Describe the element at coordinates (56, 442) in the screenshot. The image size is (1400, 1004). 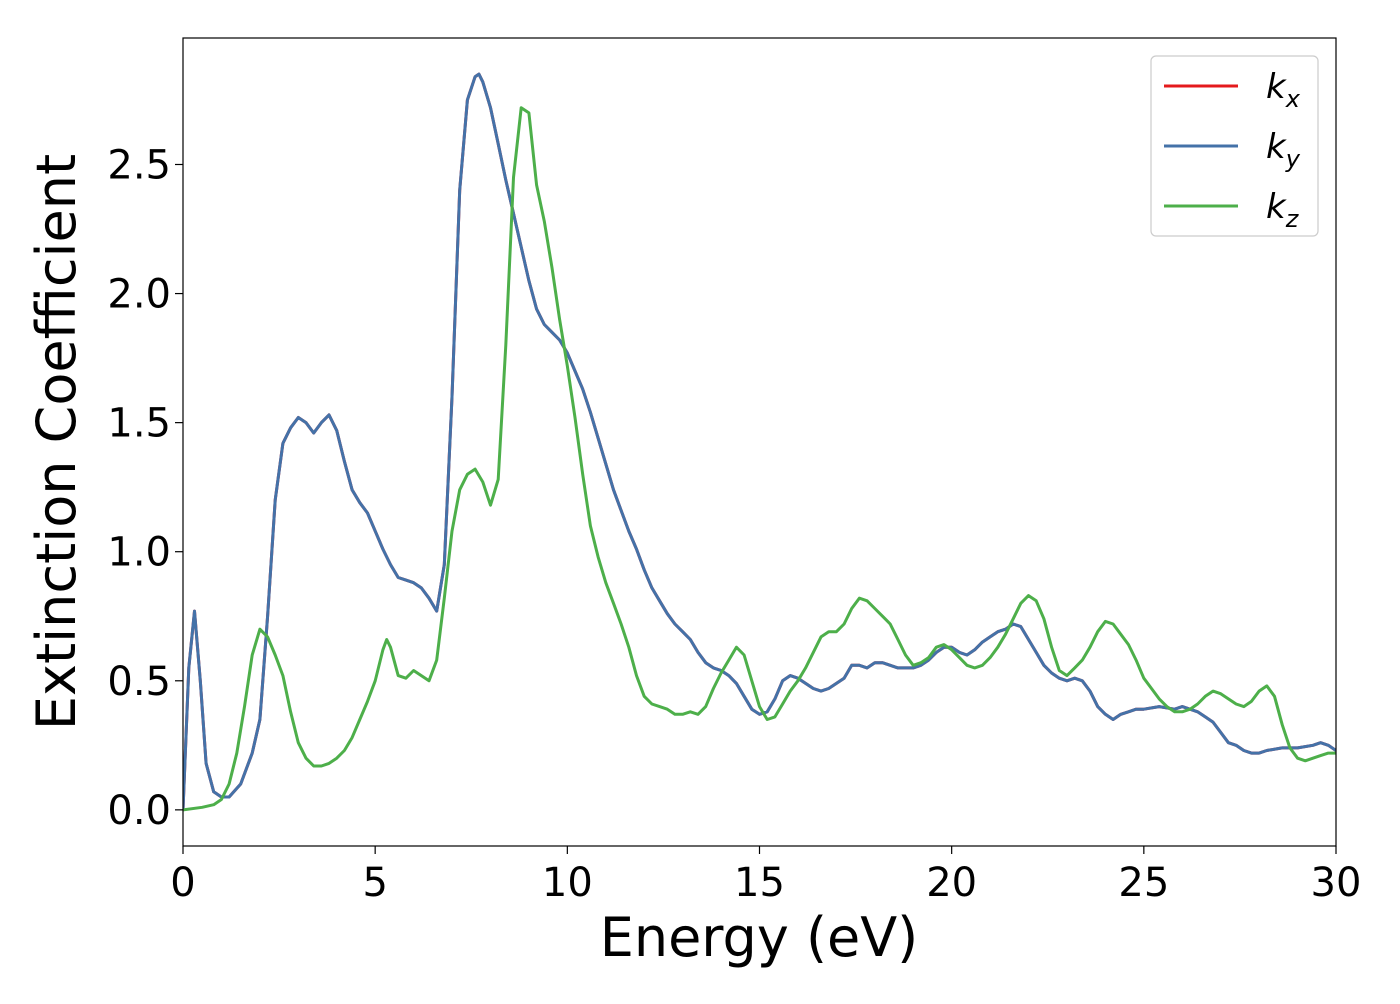
I see `y-axis-title: Extinction Coefficient` at that location.